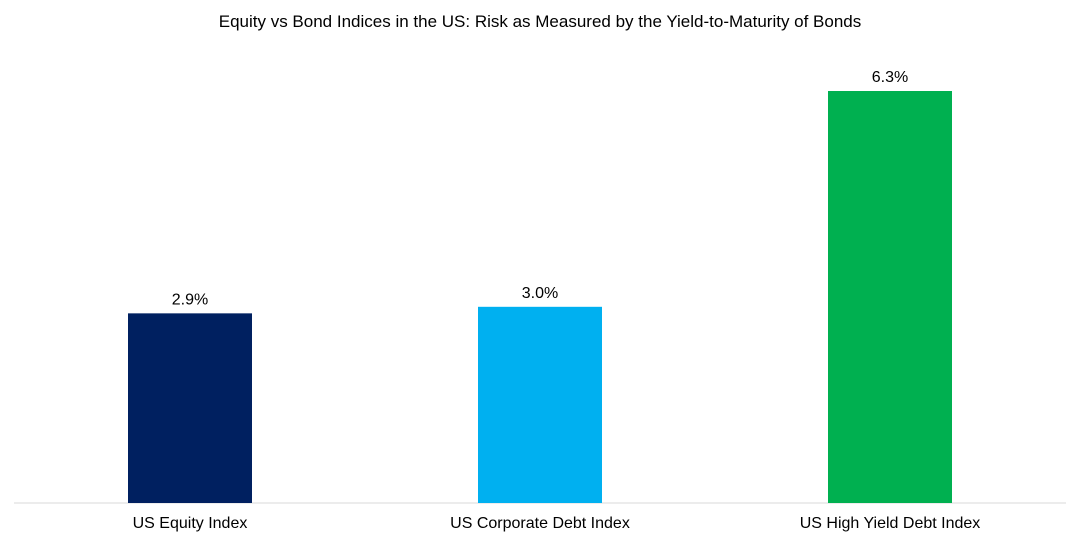  Describe the element at coordinates (190, 523) in the screenshot. I see `x-tick-label: US Equity Index` at that location.